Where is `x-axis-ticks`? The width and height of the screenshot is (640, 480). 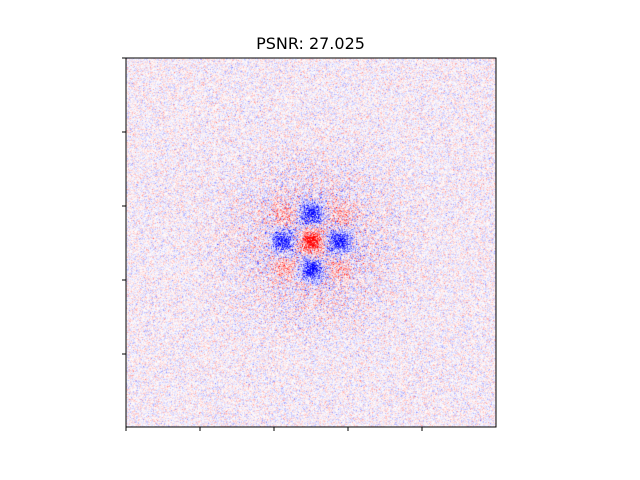
x-axis-ticks is located at coordinates (274, 429).